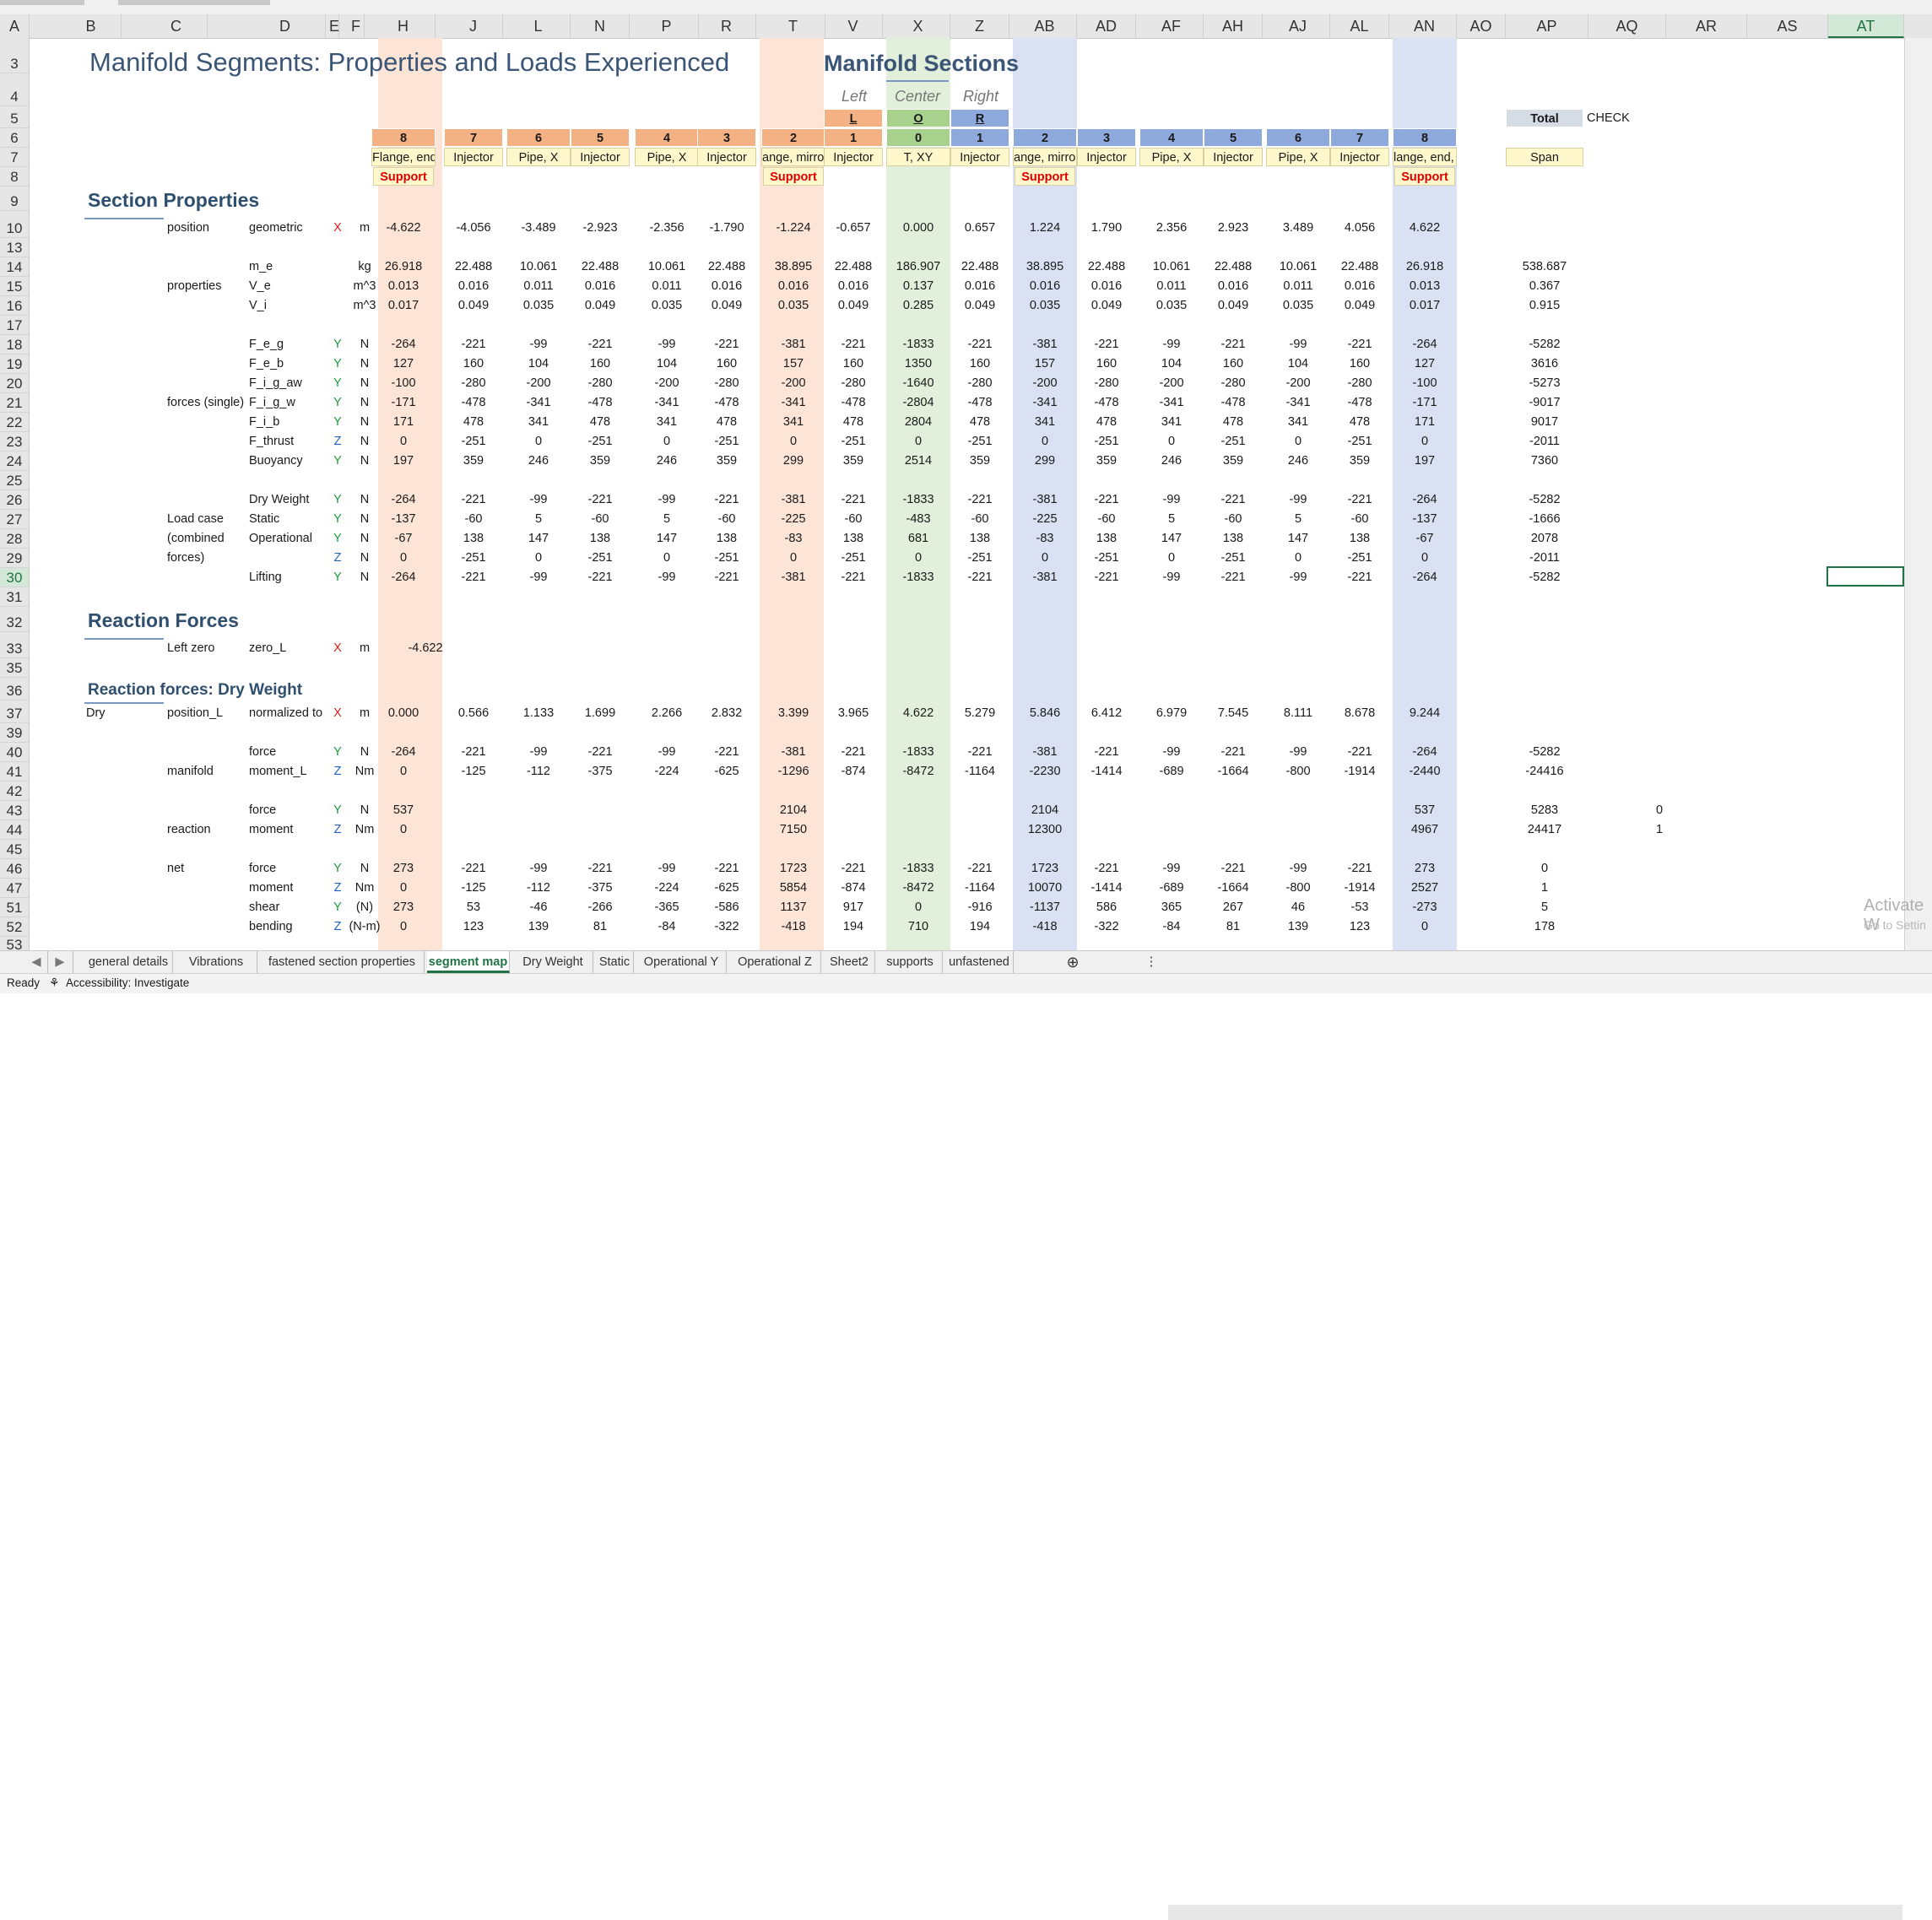 The image size is (1932, 1920). I want to click on row-header-5: 5, so click(15, 118).